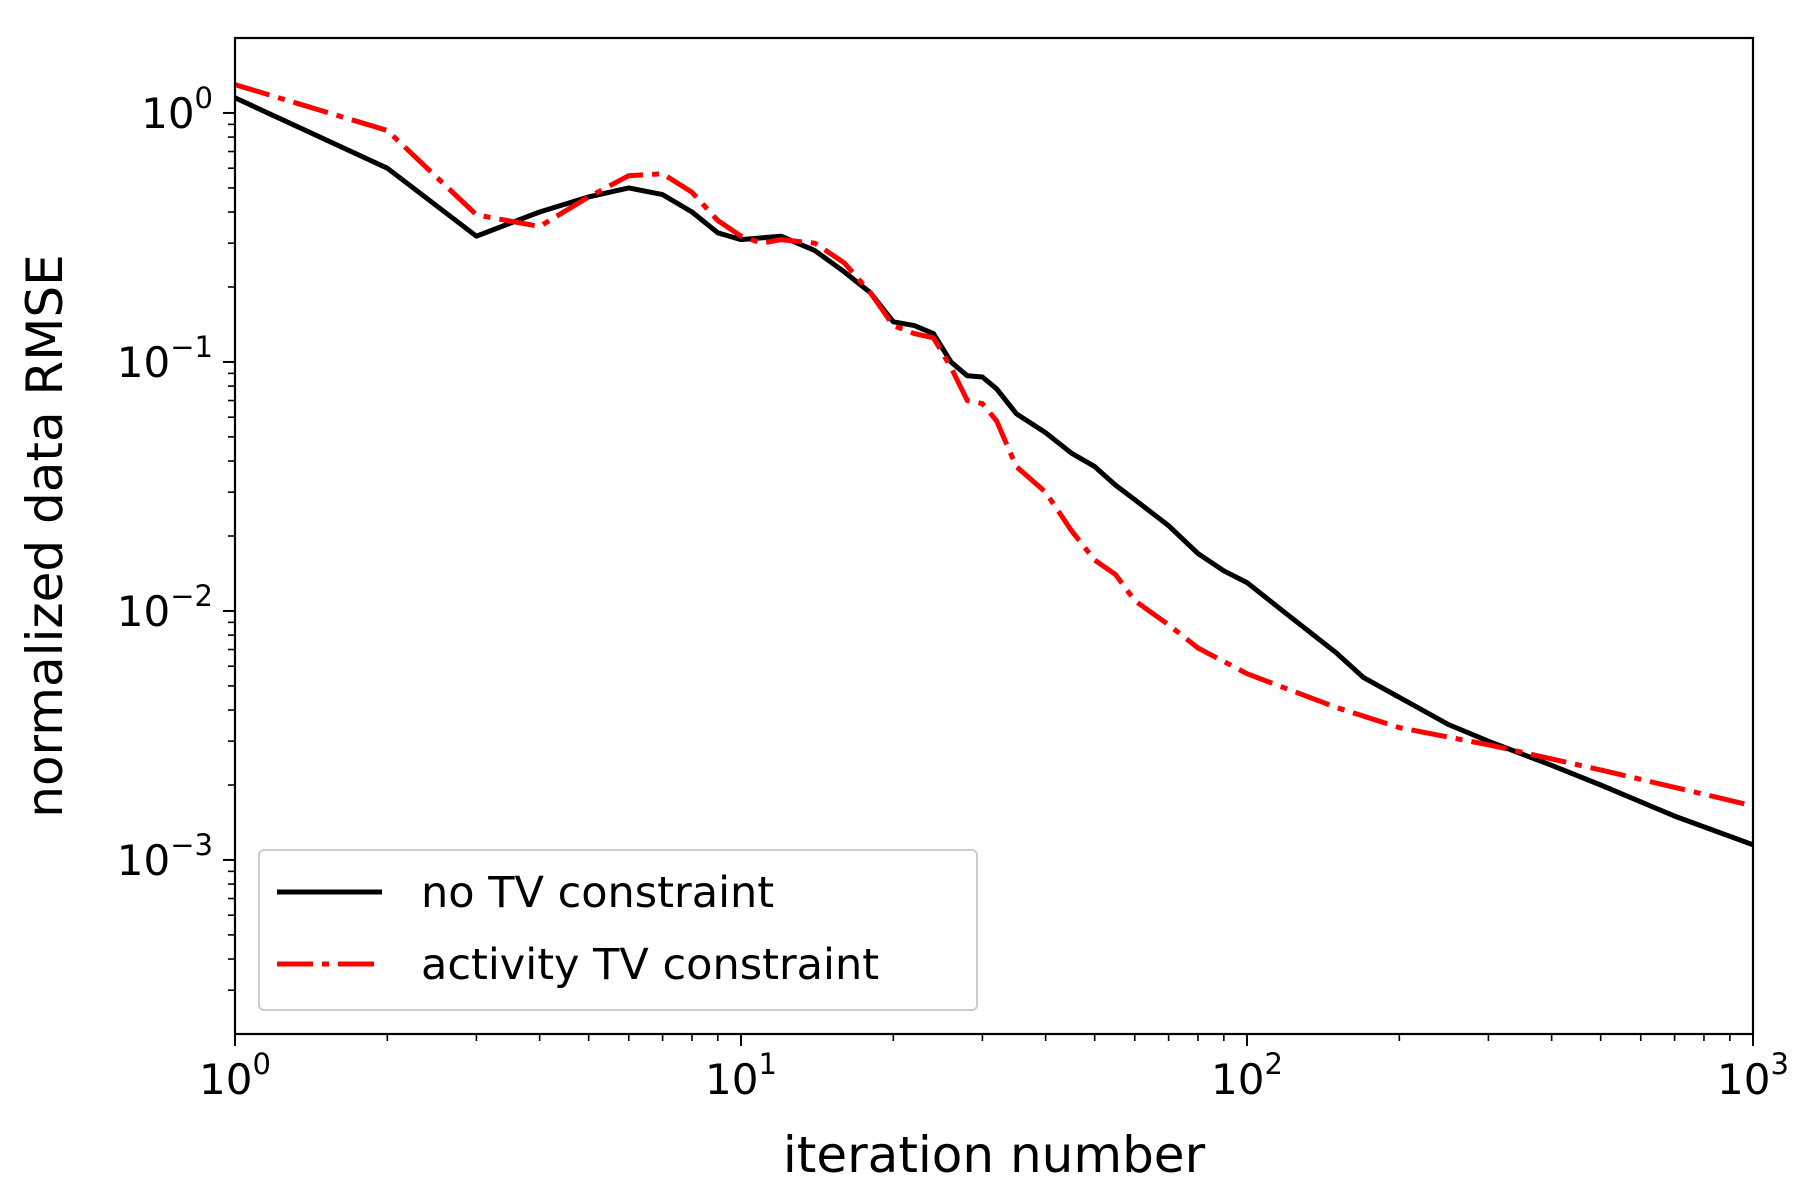 This screenshot has height=1200, width=1800. I want to click on x-tick-label: 101, so click(741, 1075).